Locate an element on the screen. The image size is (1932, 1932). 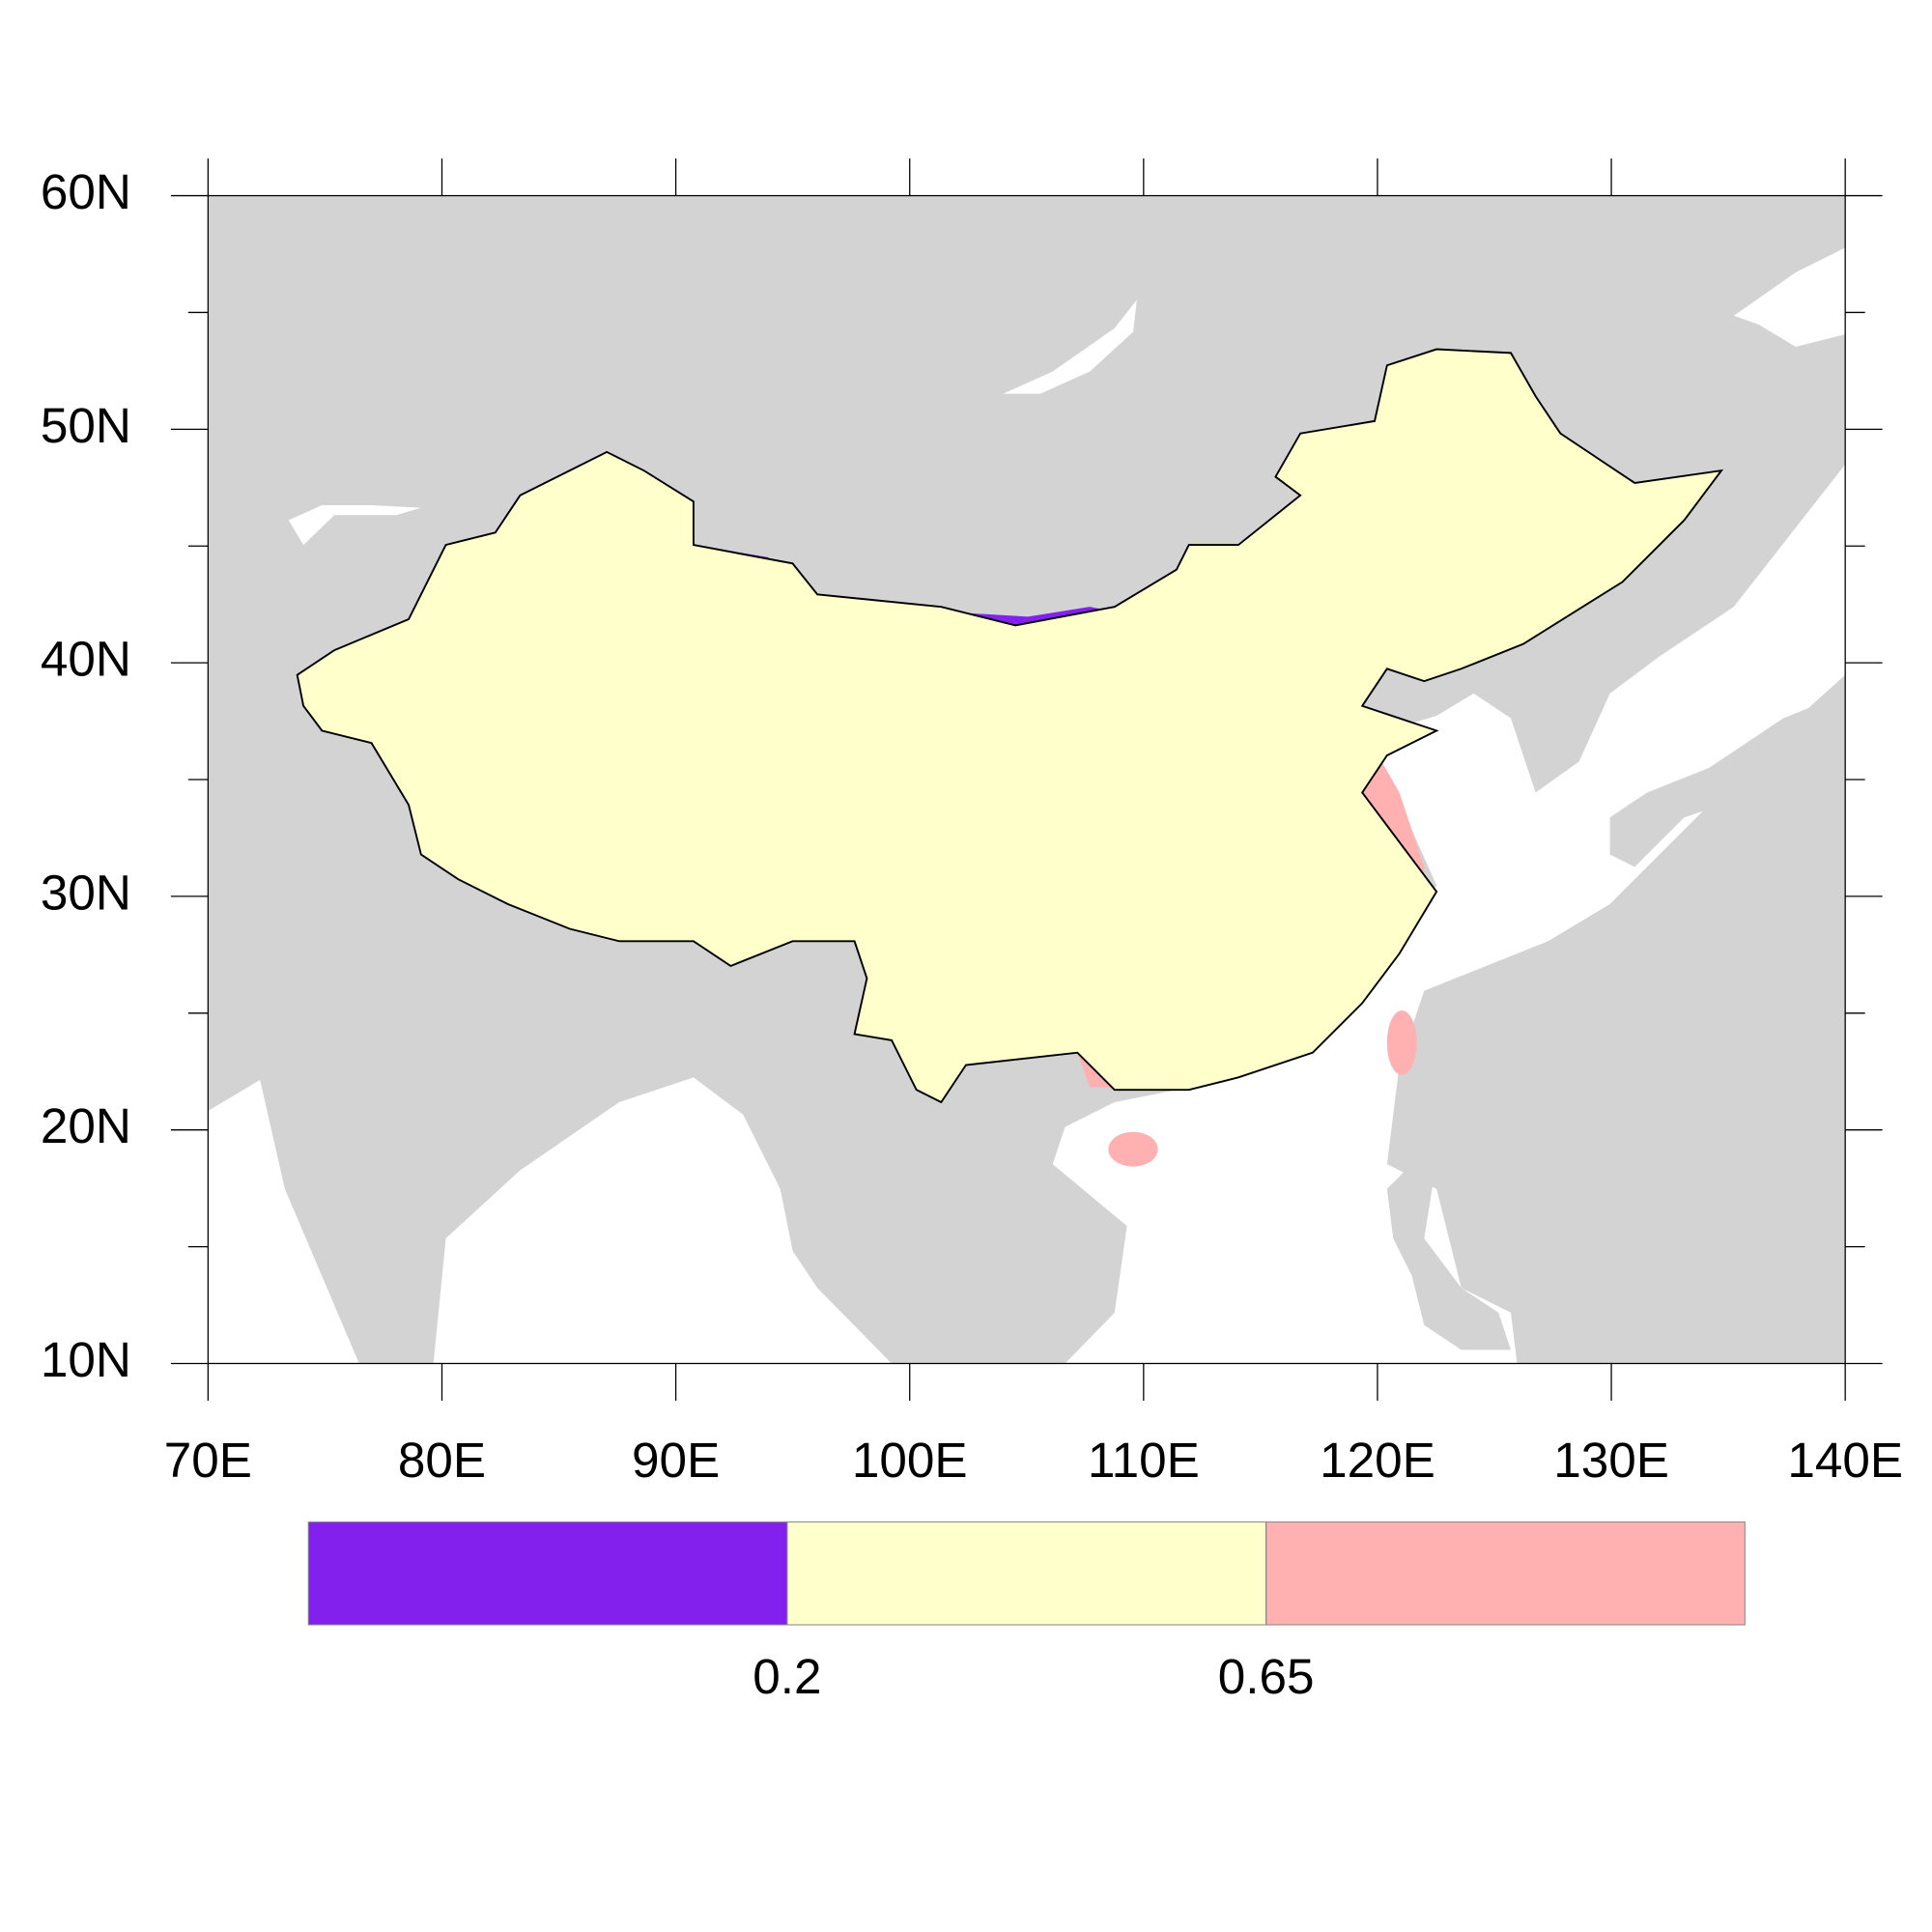
y-tick-label: 20N is located at coordinates (86, 1125).